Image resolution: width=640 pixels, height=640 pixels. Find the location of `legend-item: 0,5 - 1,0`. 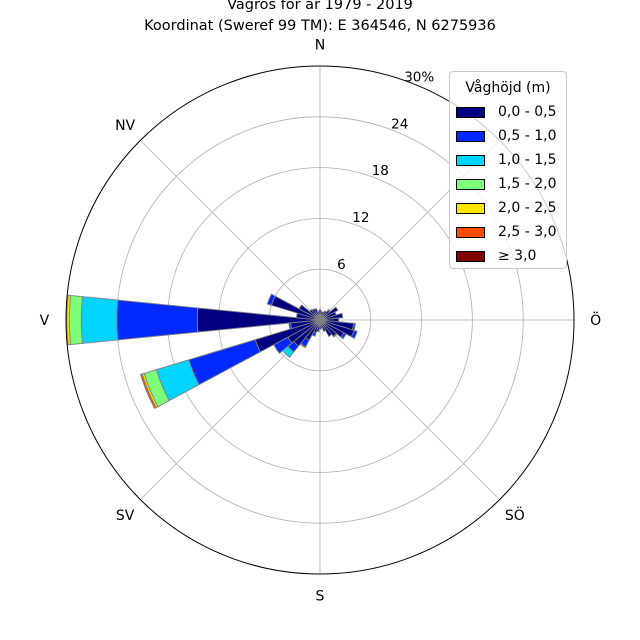

legend-item: 0,5 - 1,0 is located at coordinates (506, 136).